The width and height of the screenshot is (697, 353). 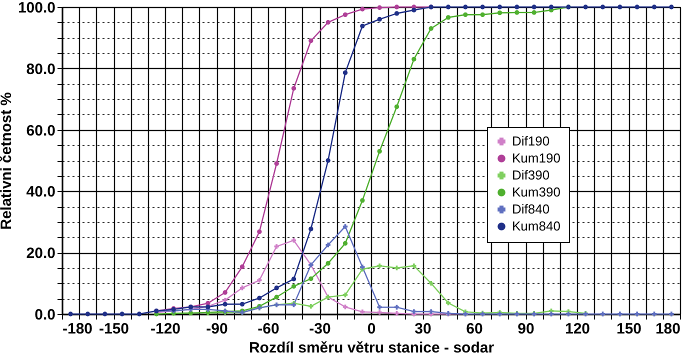 What do you see at coordinates (217, 329) in the screenshot?
I see `x-tick-label: -90` at bounding box center [217, 329].